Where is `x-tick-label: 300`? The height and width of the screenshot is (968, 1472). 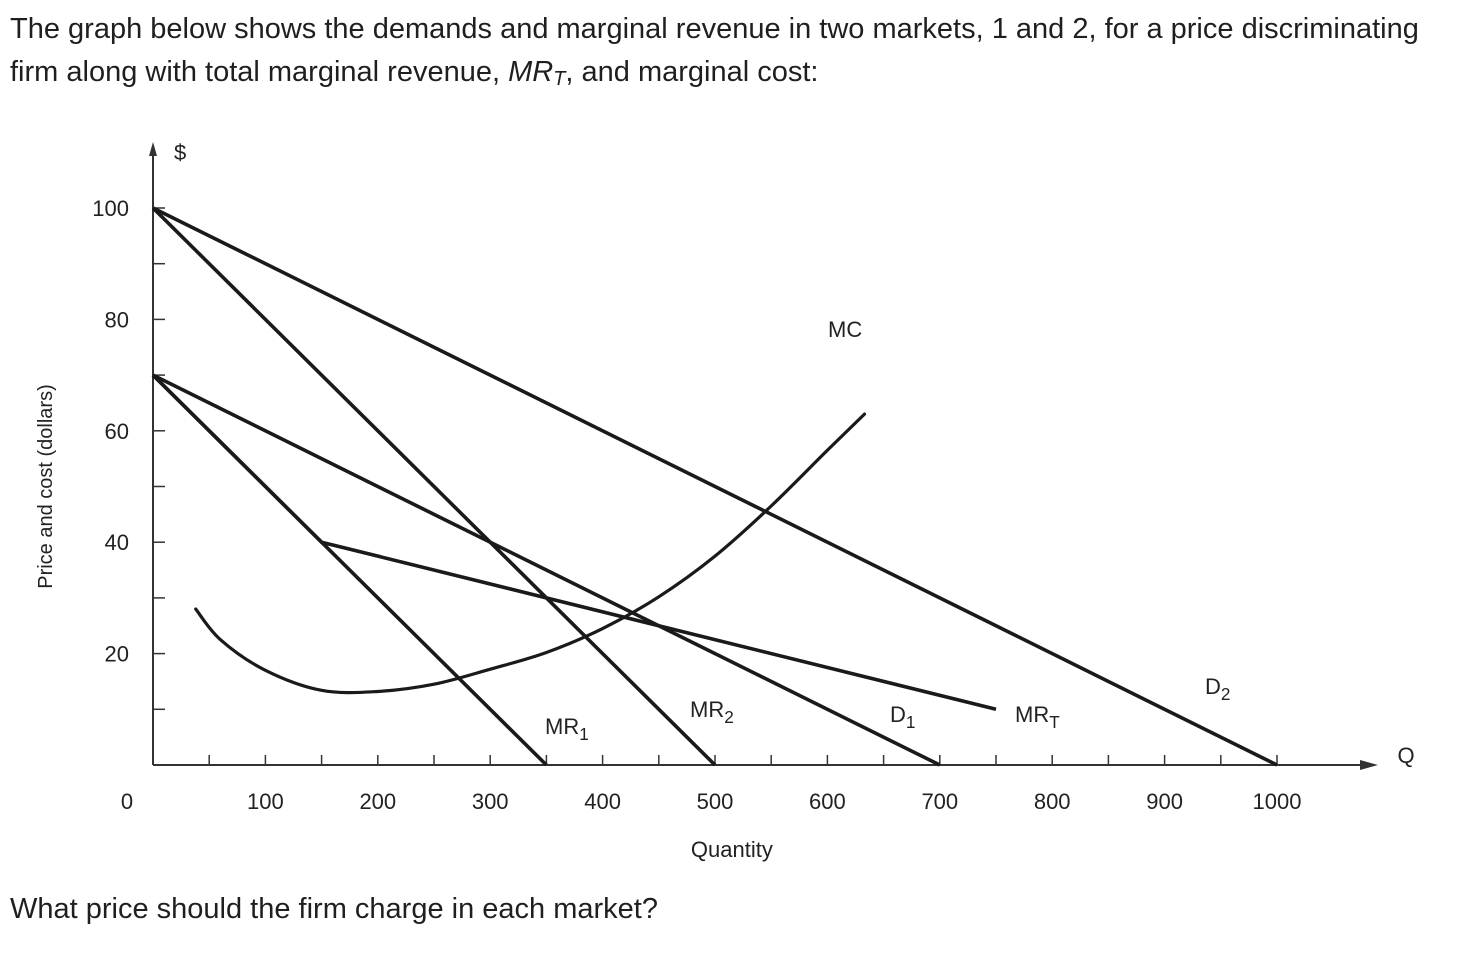
x-tick-label: 300 is located at coordinates (490, 801).